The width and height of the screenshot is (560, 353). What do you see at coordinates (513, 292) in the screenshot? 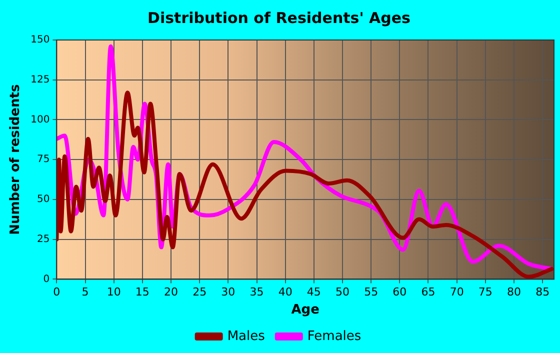
I see `x-tick-label: 80` at bounding box center [513, 292].